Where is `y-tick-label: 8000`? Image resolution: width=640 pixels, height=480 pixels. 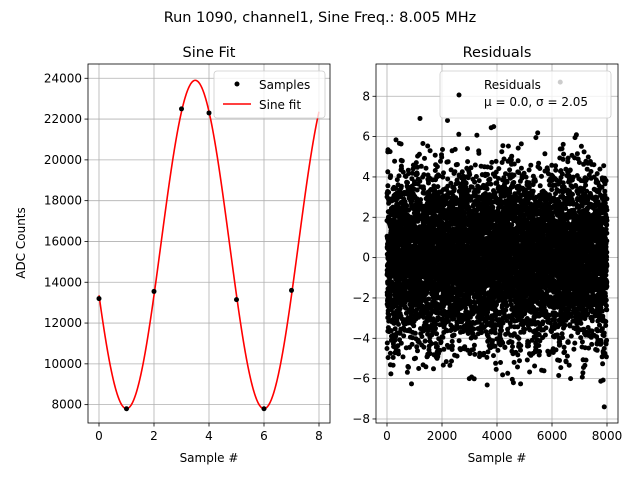 y-tick-label: 8000 is located at coordinates (66, 405).